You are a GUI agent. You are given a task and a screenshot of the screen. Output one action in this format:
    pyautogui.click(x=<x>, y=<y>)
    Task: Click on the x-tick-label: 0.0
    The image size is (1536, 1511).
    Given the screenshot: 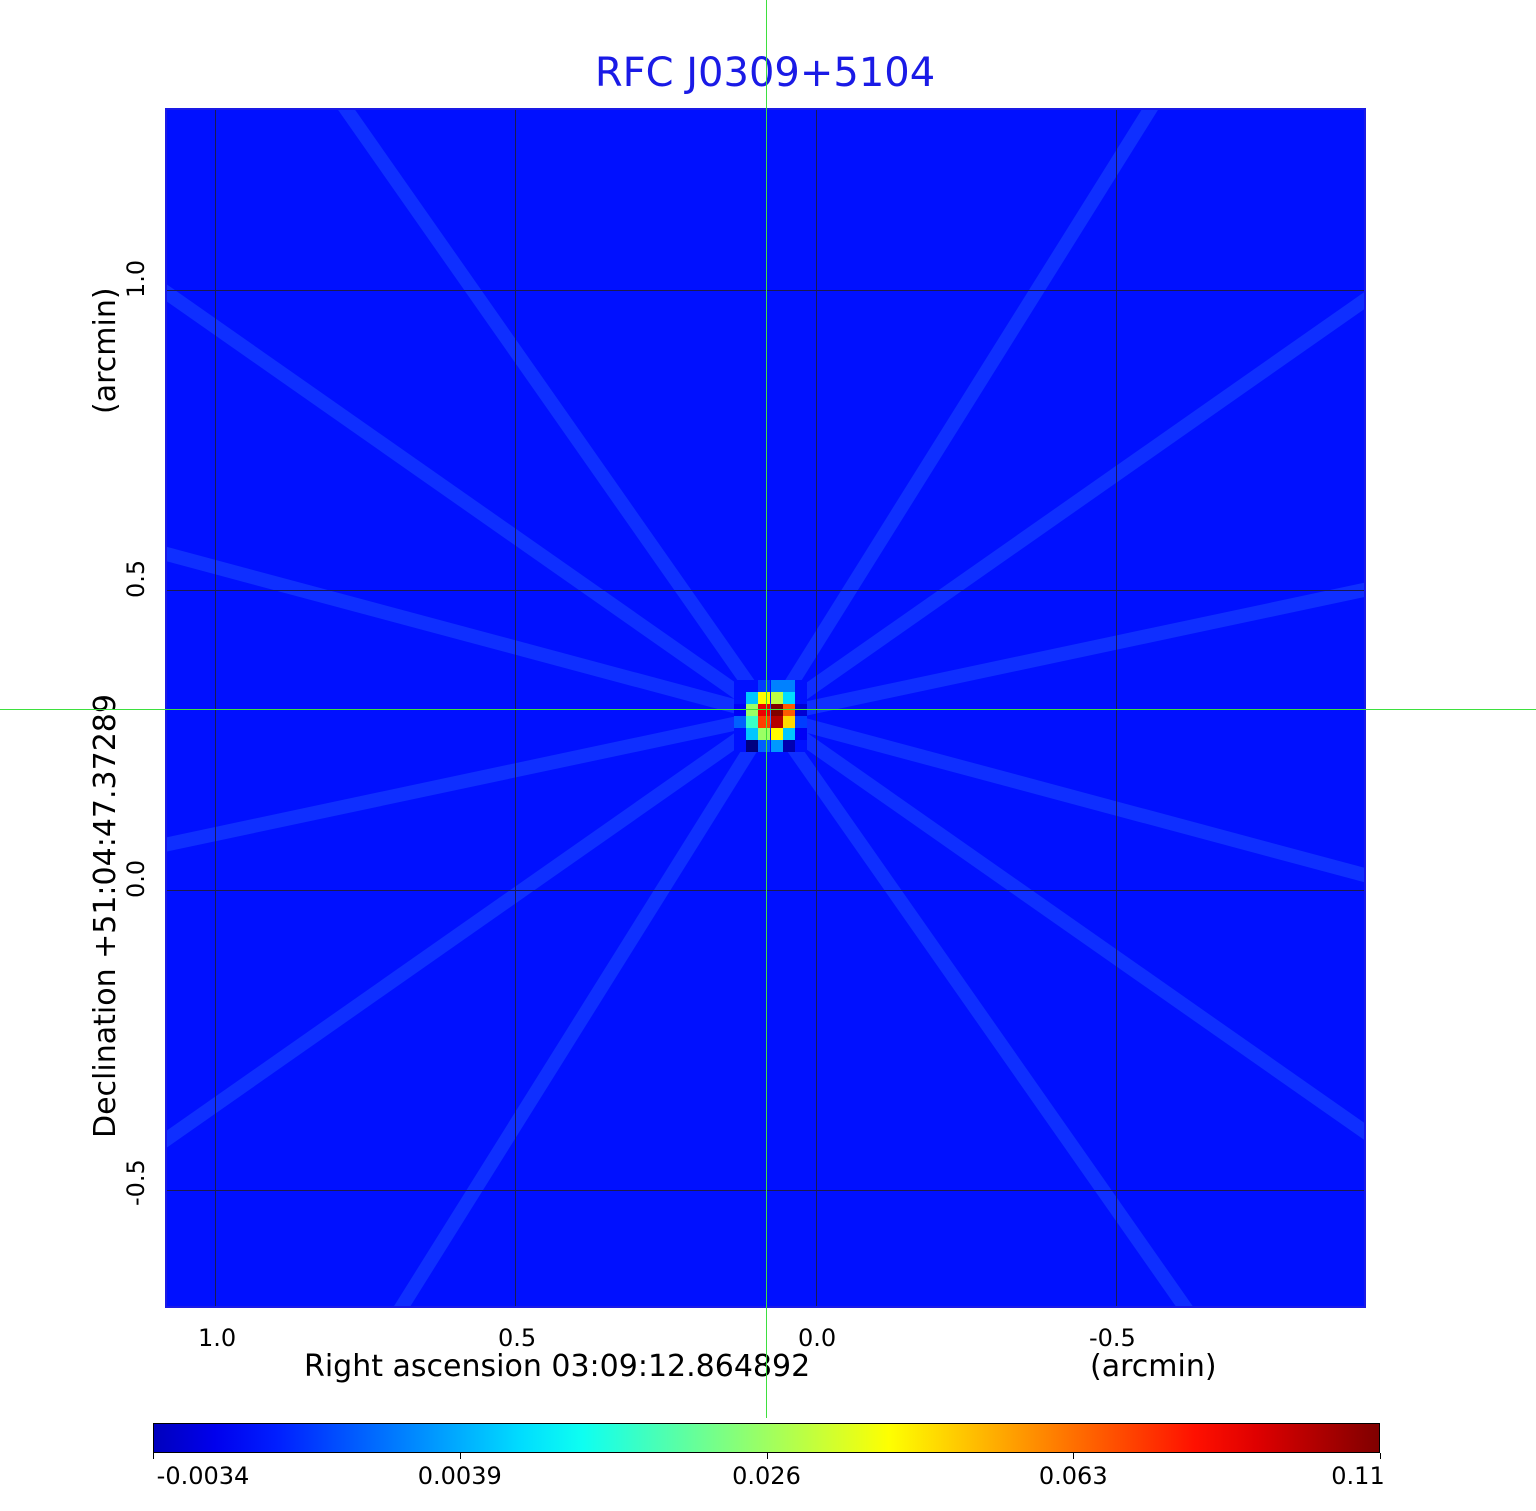 What is the action you would take?
    pyautogui.click(x=817, y=1338)
    